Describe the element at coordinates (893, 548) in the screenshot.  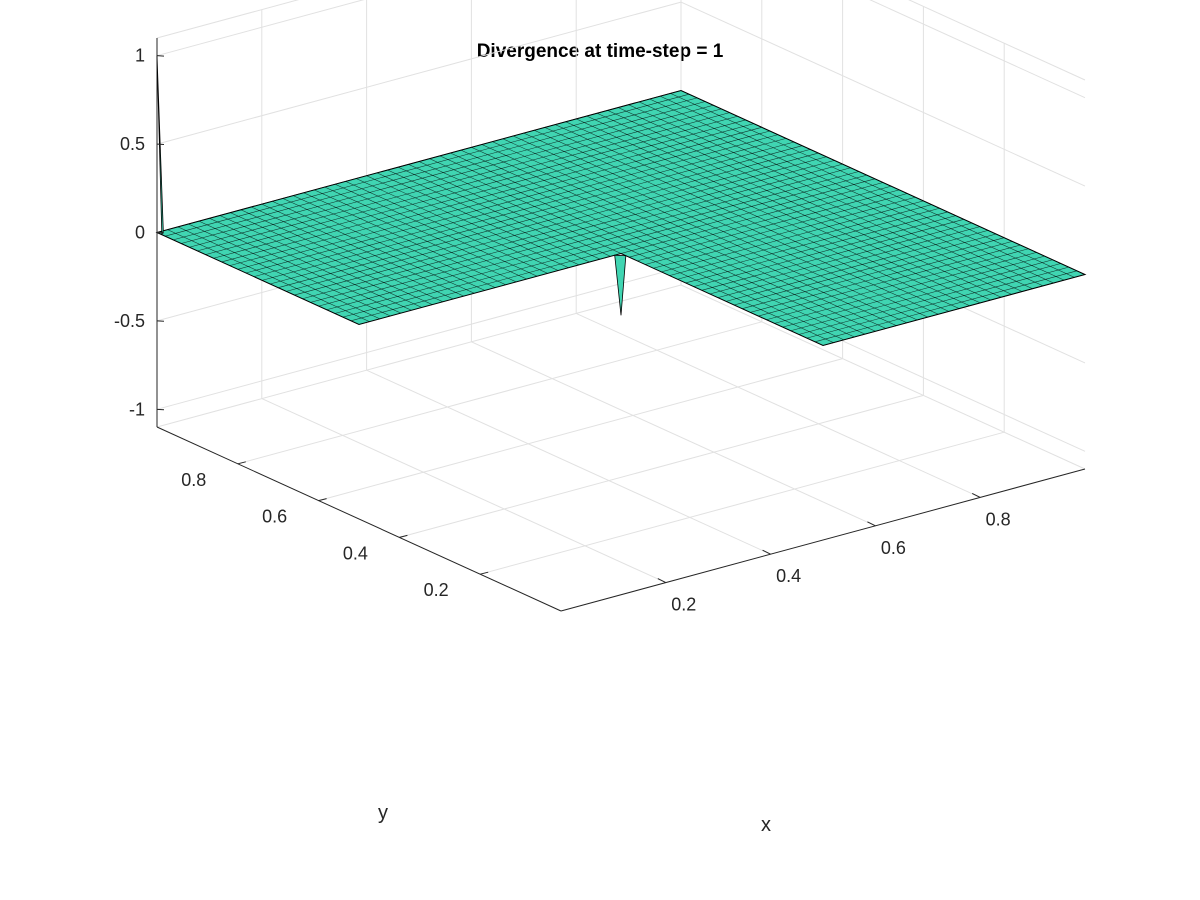
I see `x-tick-label-0.6: 0.6` at that location.